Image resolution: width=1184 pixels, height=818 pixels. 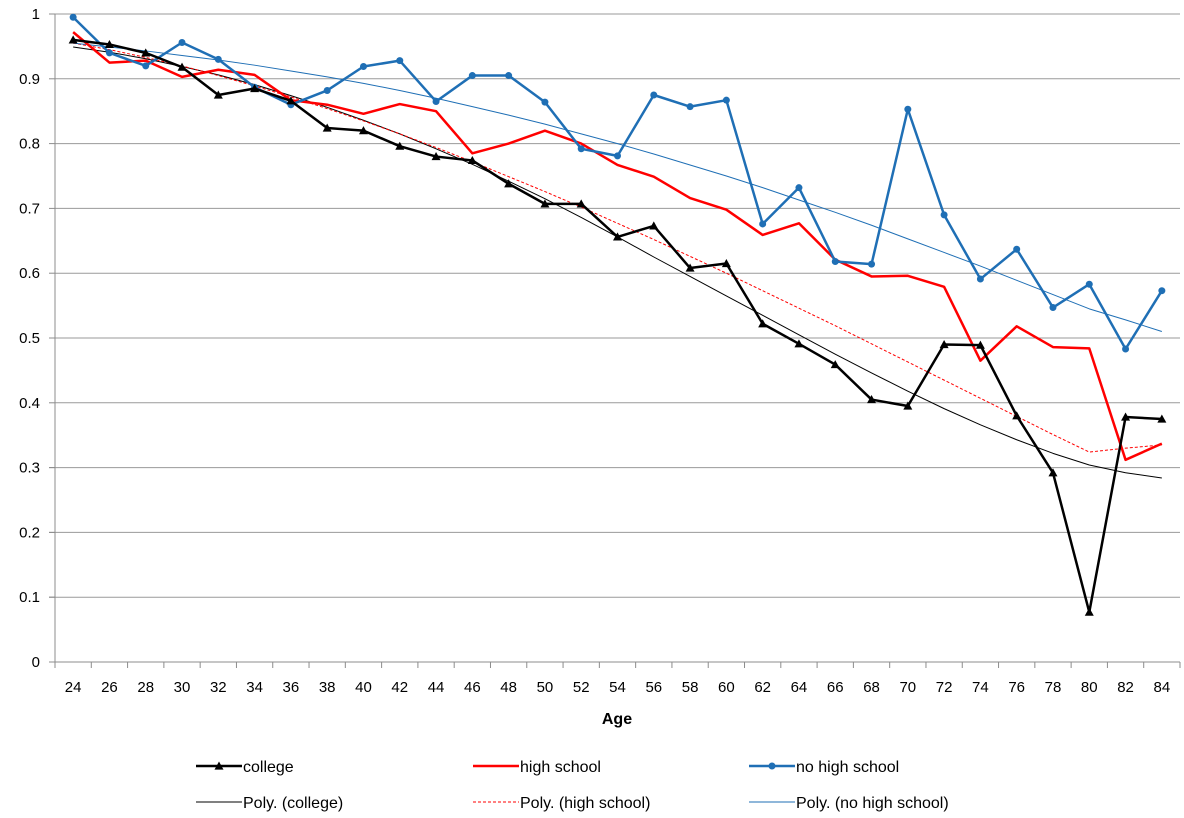 I want to click on x-tick-label: 26, so click(x=109, y=687).